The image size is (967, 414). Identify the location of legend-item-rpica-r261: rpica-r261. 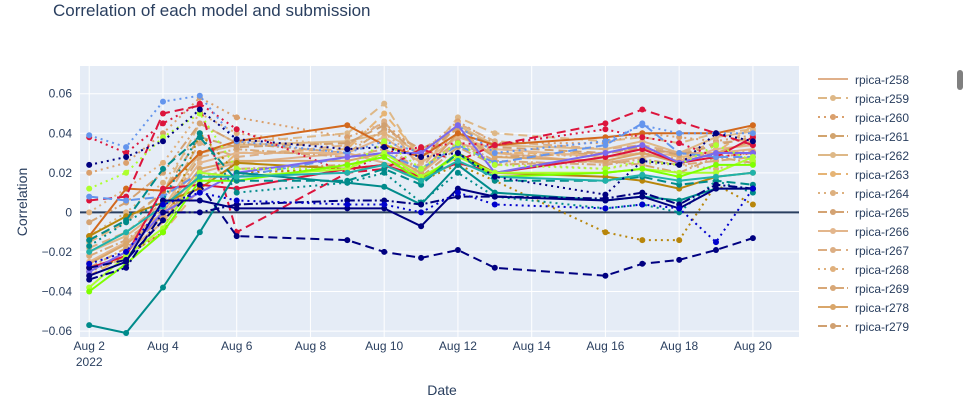
(882, 136).